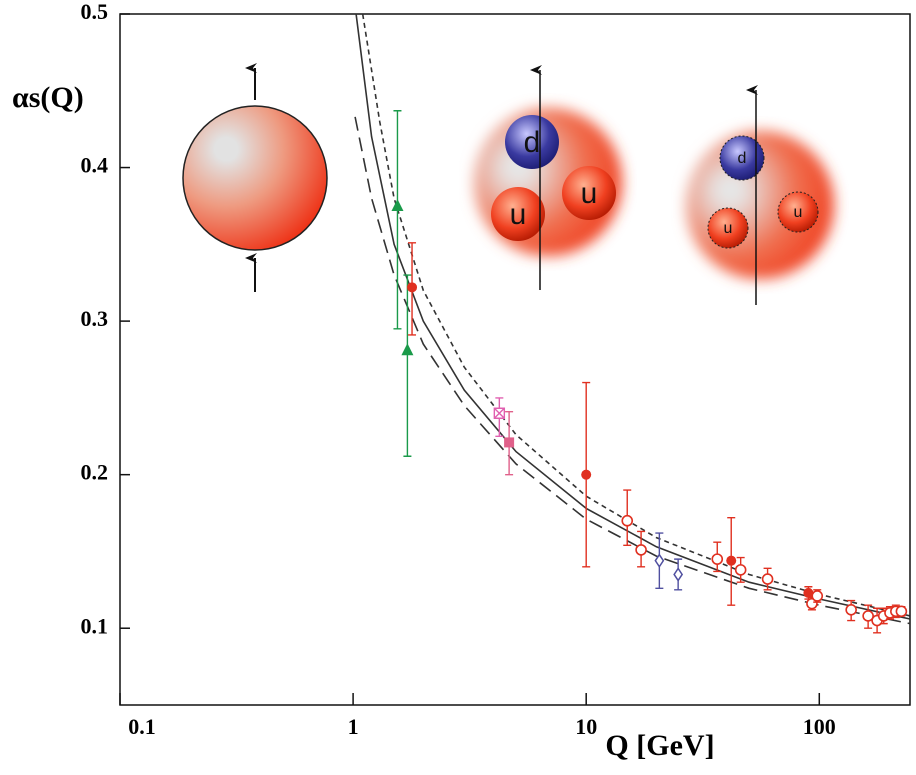 This screenshot has width=916, height=775. What do you see at coordinates (48, 97) in the screenshot?
I see `y-axis-label: αs(Q)` at bounding box center [48, 97].